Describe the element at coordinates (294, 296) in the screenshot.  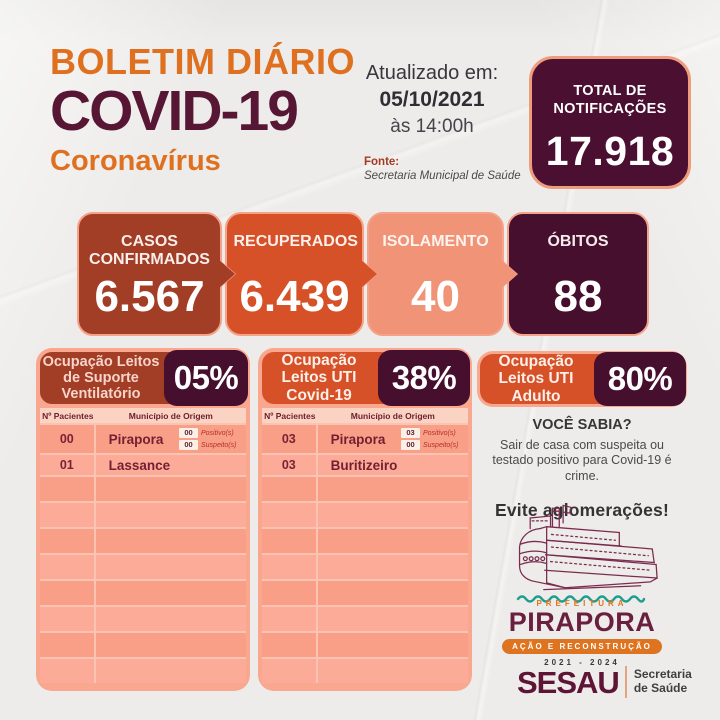
I see `stat-value: 6.439` at that location.